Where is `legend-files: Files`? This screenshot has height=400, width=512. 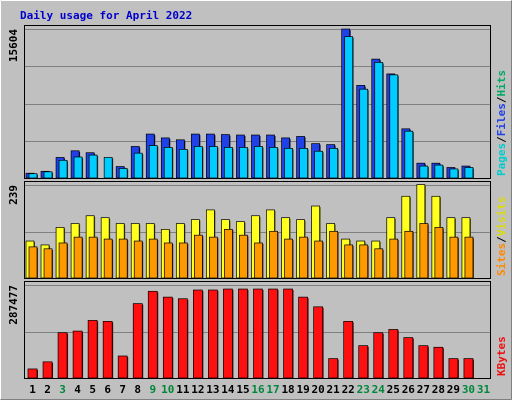
legend-files: Files is located at coordinates (501, 119).